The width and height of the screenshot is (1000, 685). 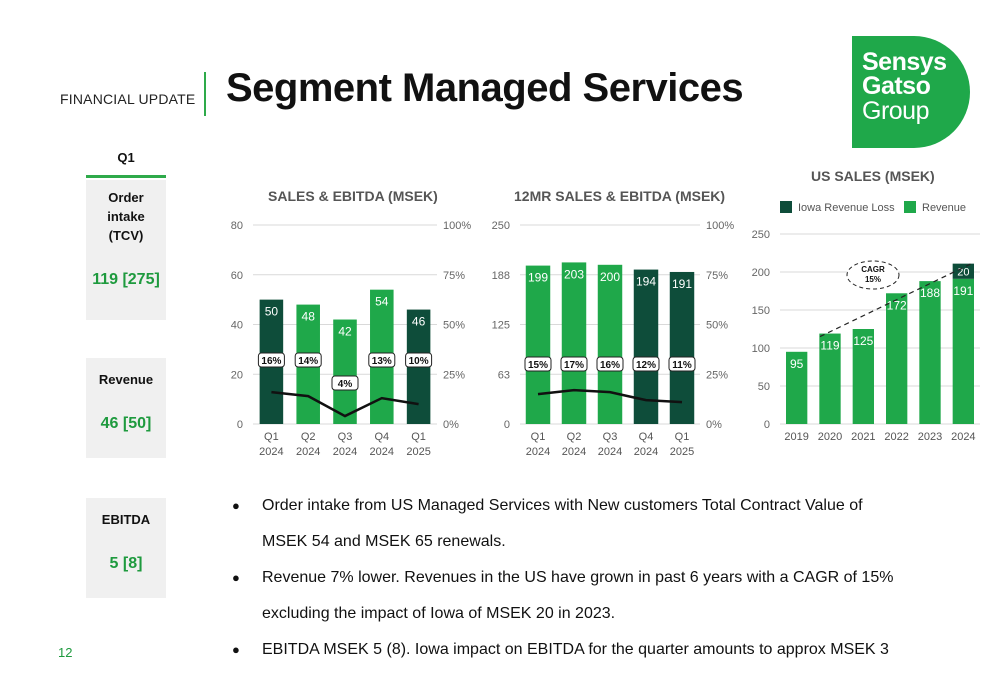 What do you see at coordinates (454, 375) in the screenshot?
I see `y2-tick-label: 25%` at bounding box center [454, 375].